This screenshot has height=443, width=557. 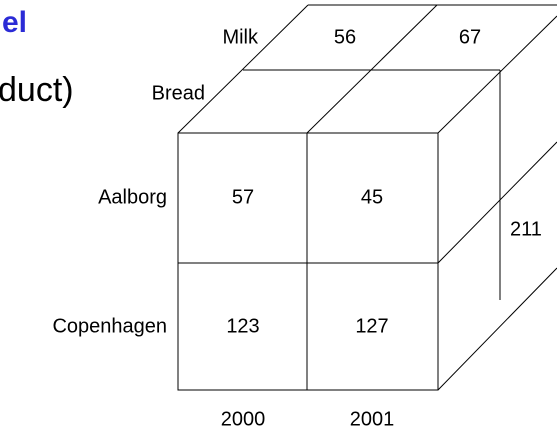 What do you see at coordinates (243, 419) in the screenshot?
I see `column-label: 2000` at bounding box center [243, 419].